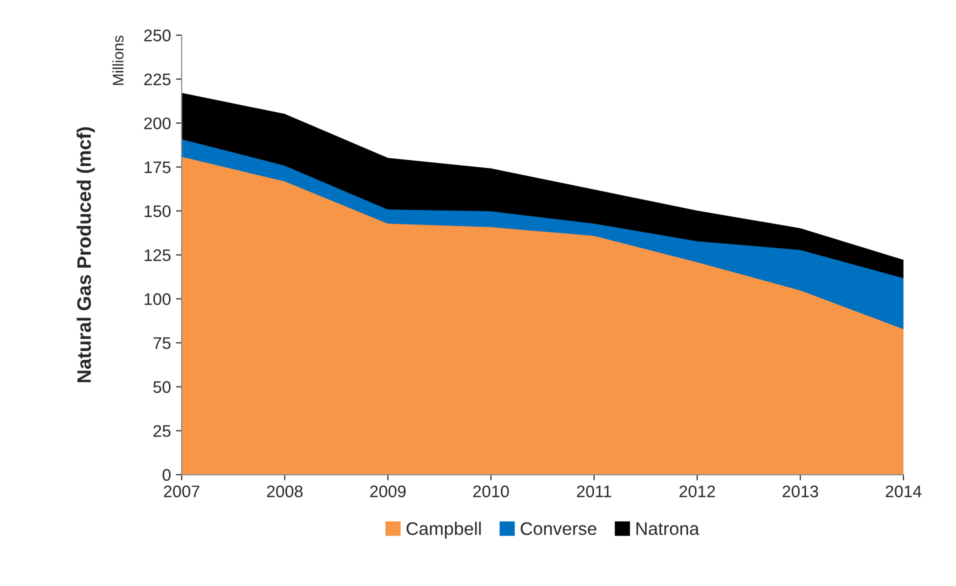 Image resolution: width=956 pixels, height=586 pixels. I want to click on x-tick-label: 2009, so click(388, 492).